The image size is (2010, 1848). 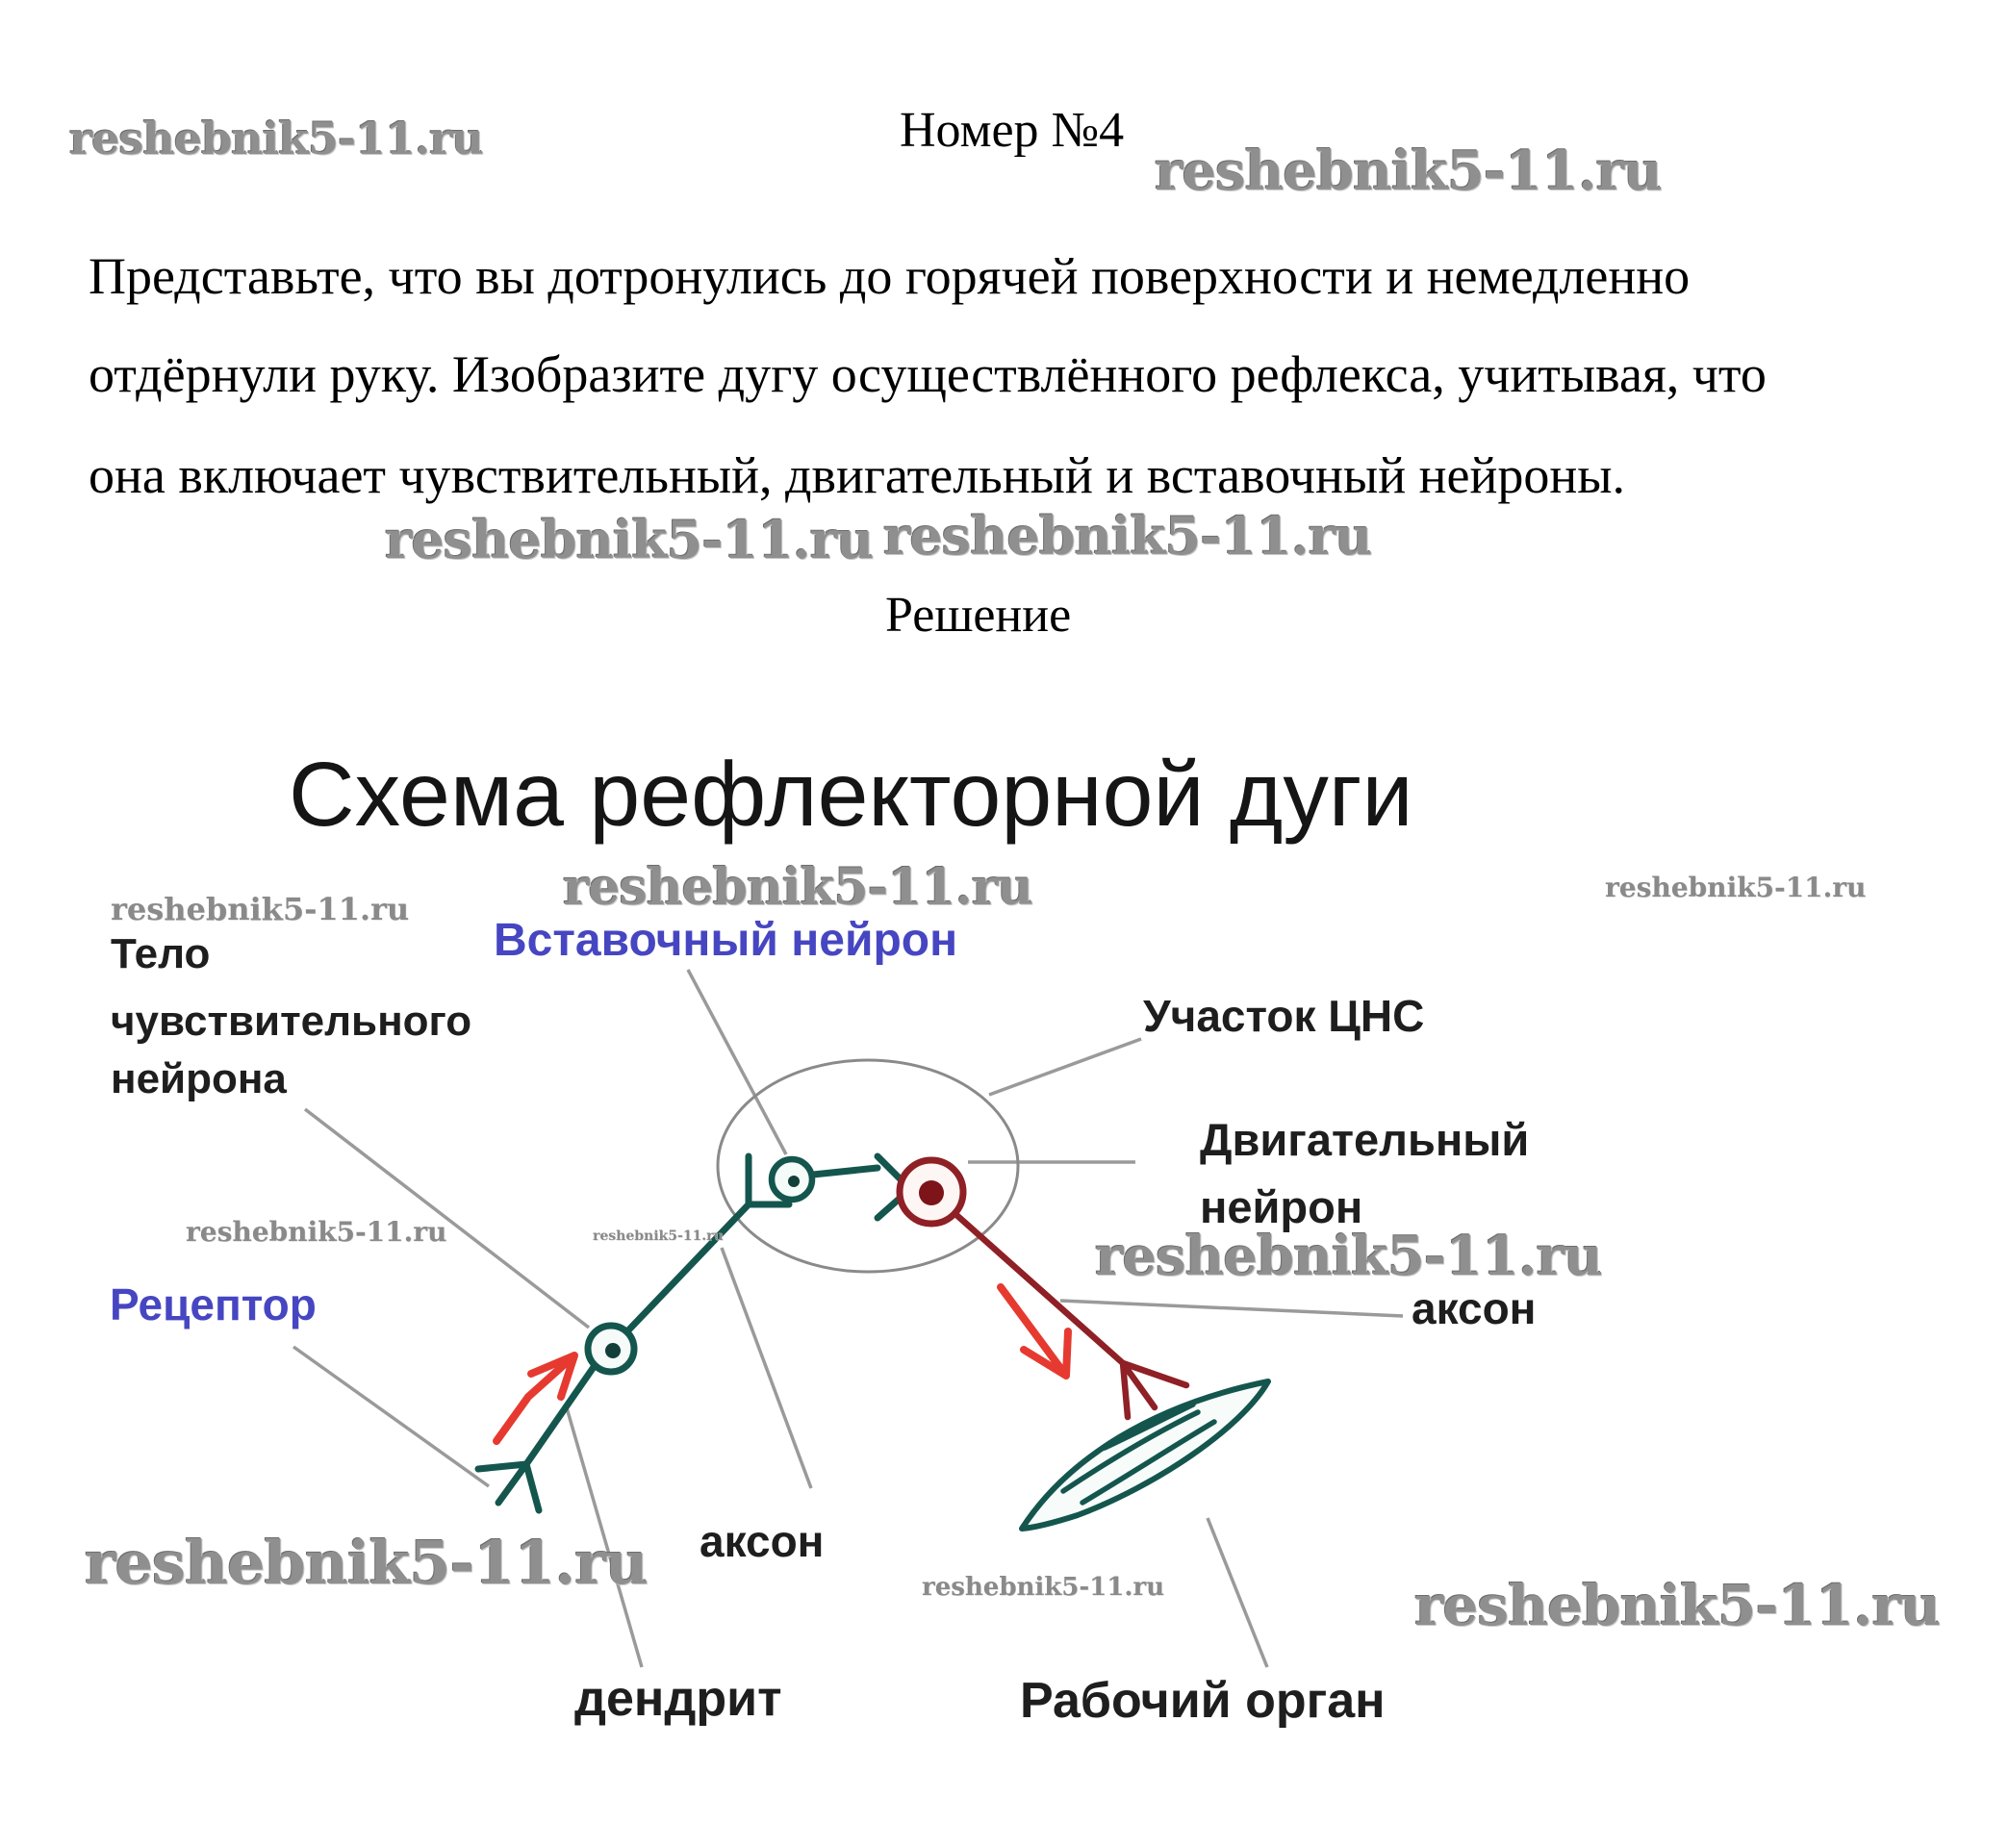 I want to click on watermark-diagram-left: reshebnik5-11.ru, so click(x=260, y=909).